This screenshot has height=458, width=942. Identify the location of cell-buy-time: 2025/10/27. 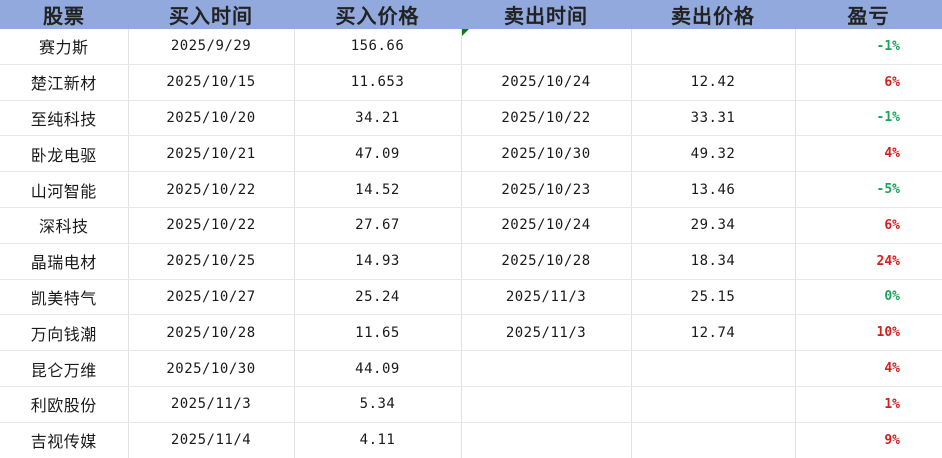
(211, 297).